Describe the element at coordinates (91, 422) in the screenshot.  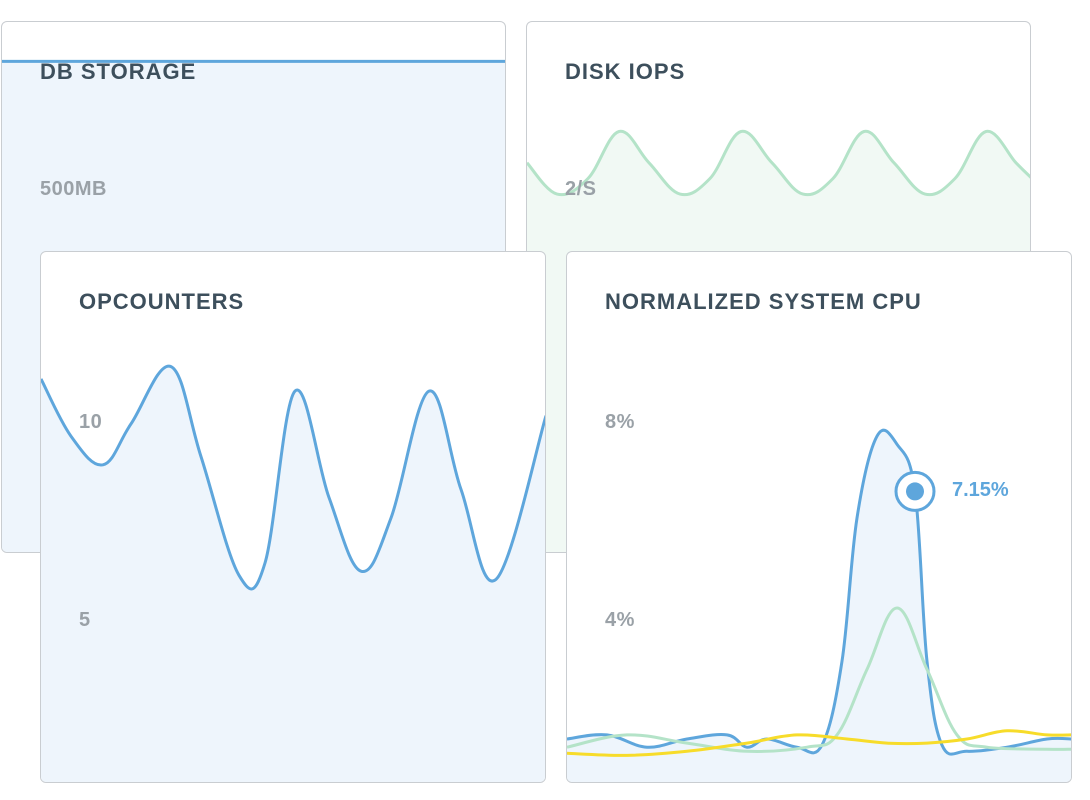
I see `opcounters-tick-10: 10` at that location.